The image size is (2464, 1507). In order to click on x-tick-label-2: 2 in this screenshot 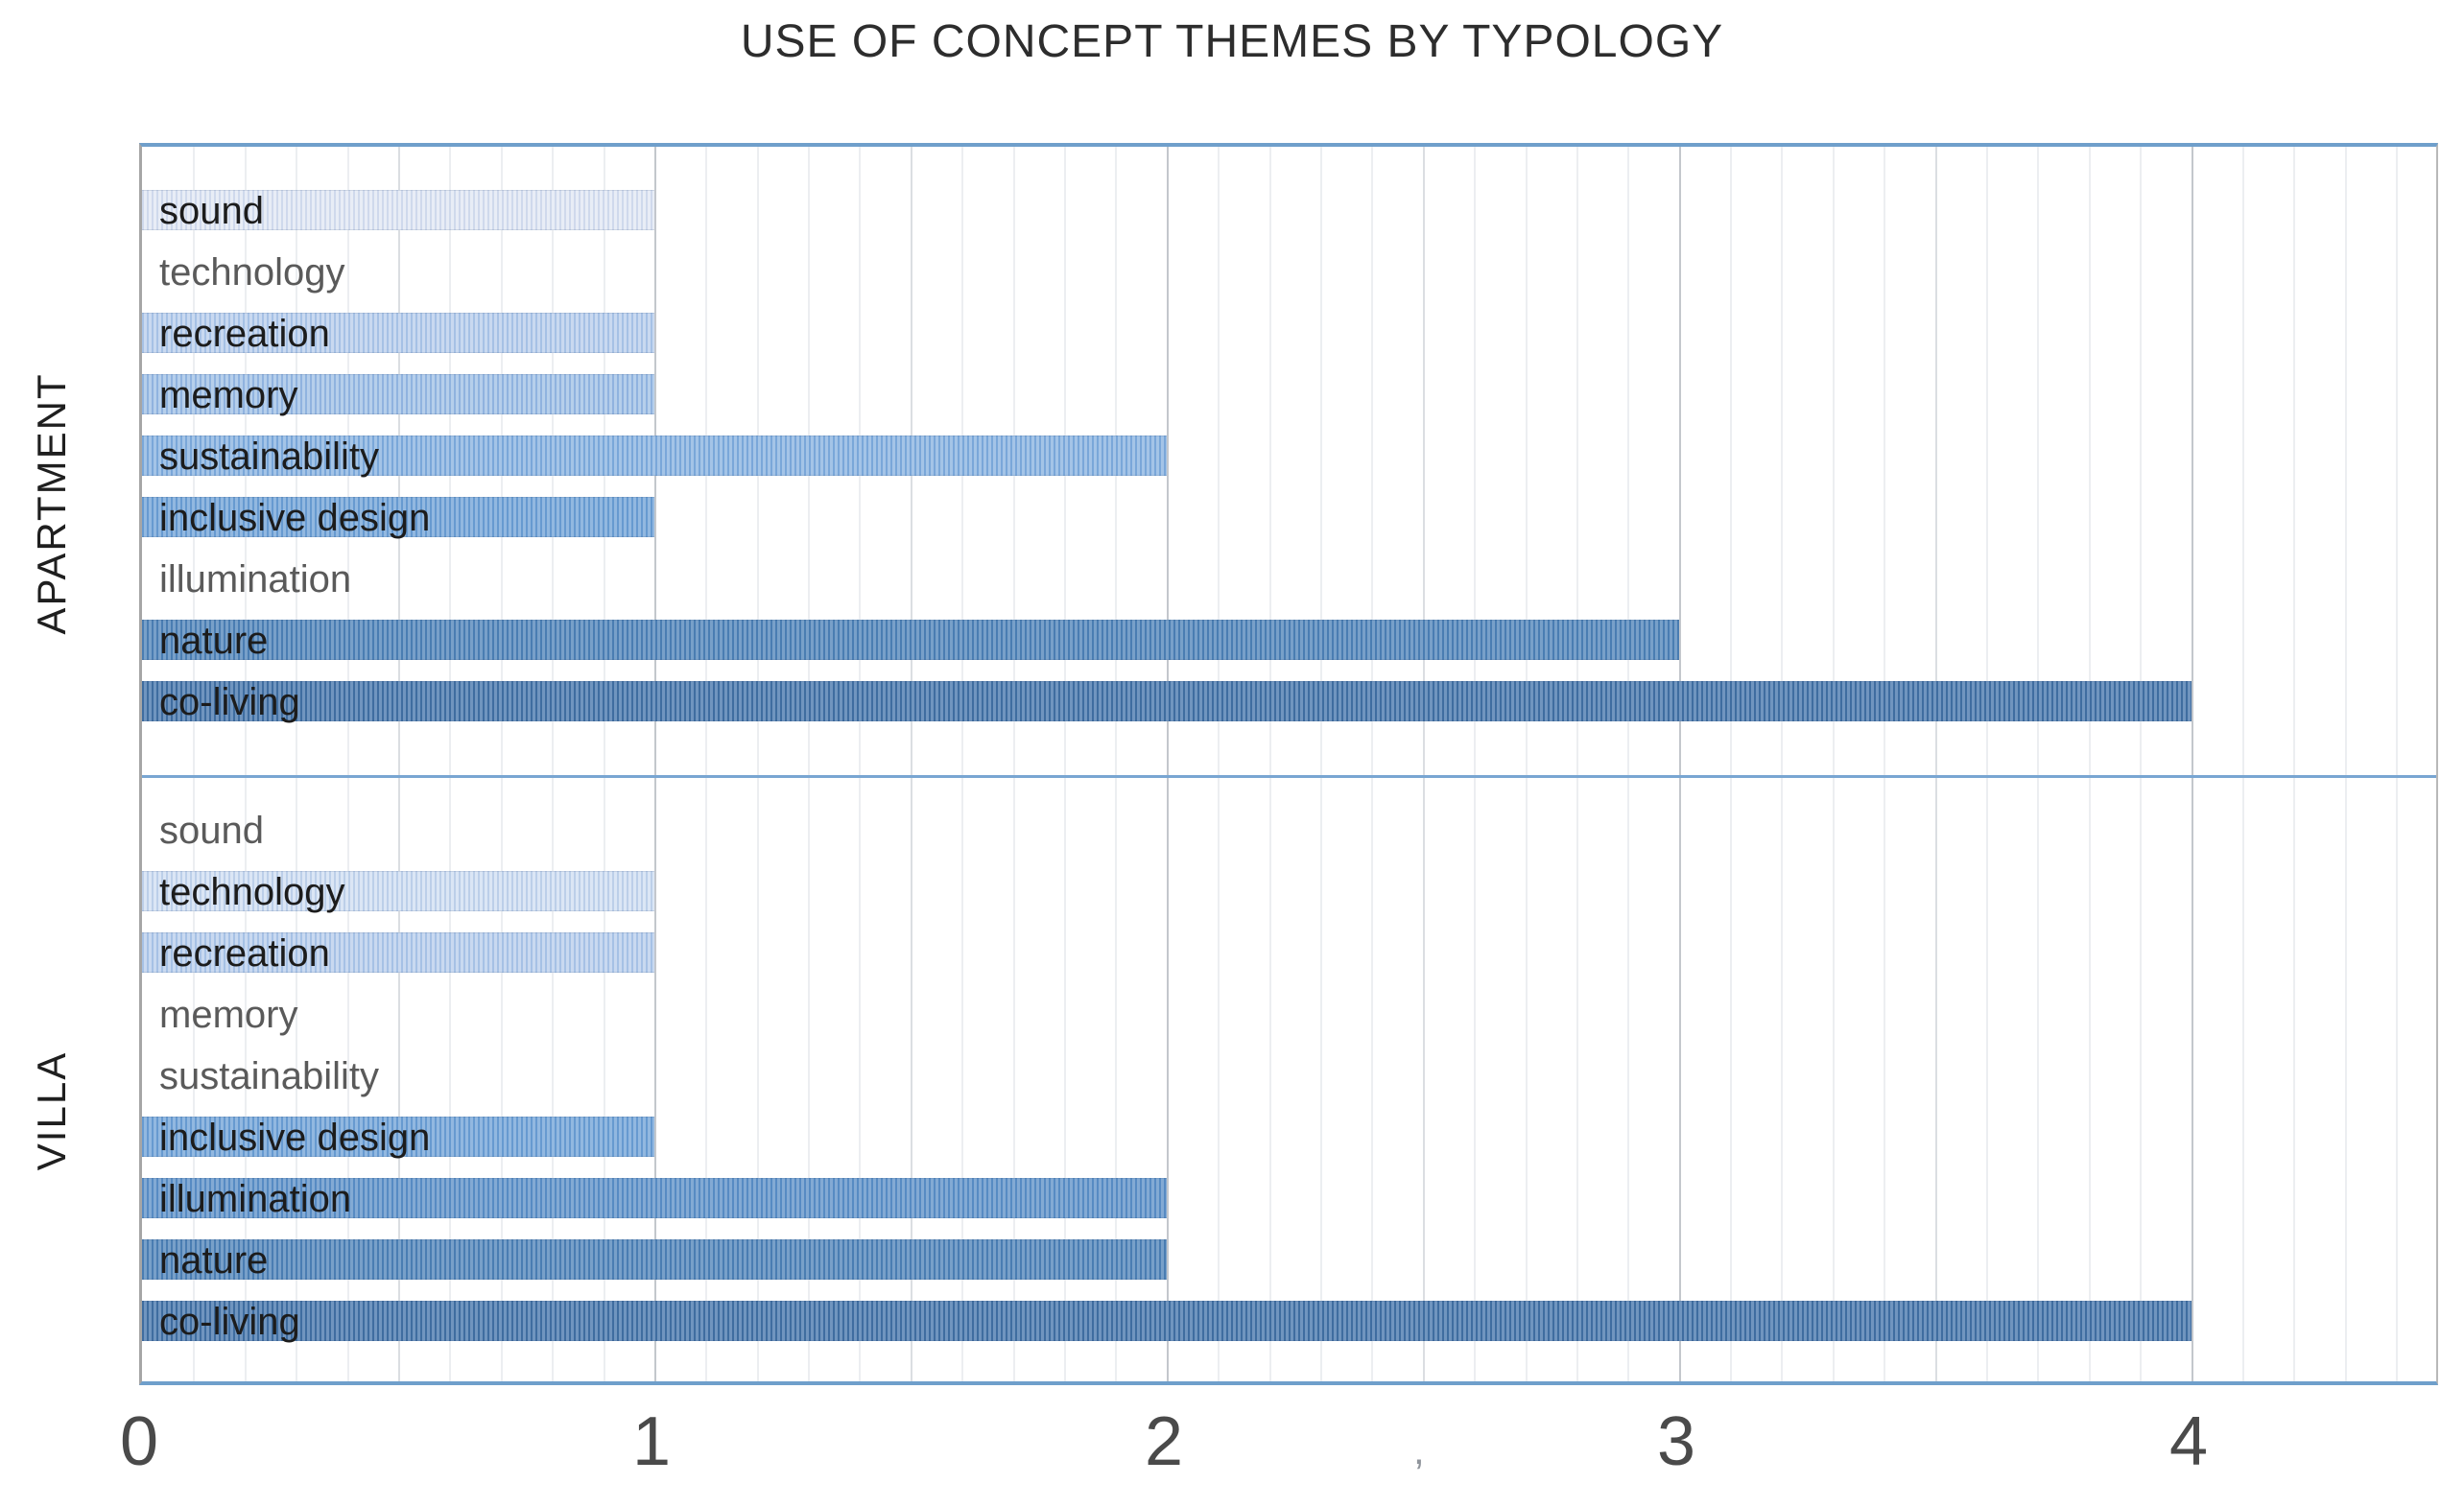, I will do `click(1164, 1442)`.